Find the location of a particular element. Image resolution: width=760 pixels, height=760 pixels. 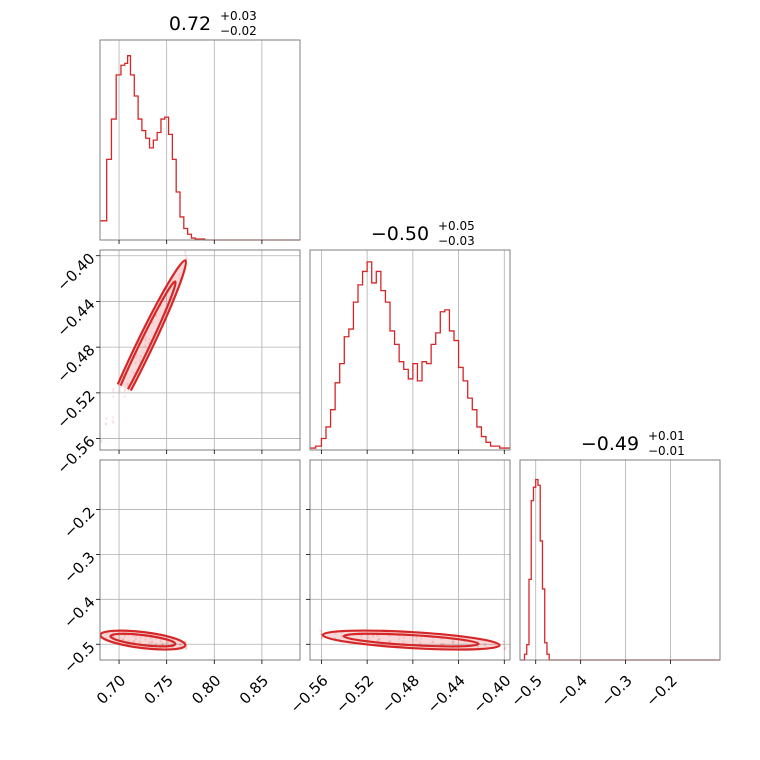

ytick-label-1-0: −0.56 is located at coordinates (75, 454).